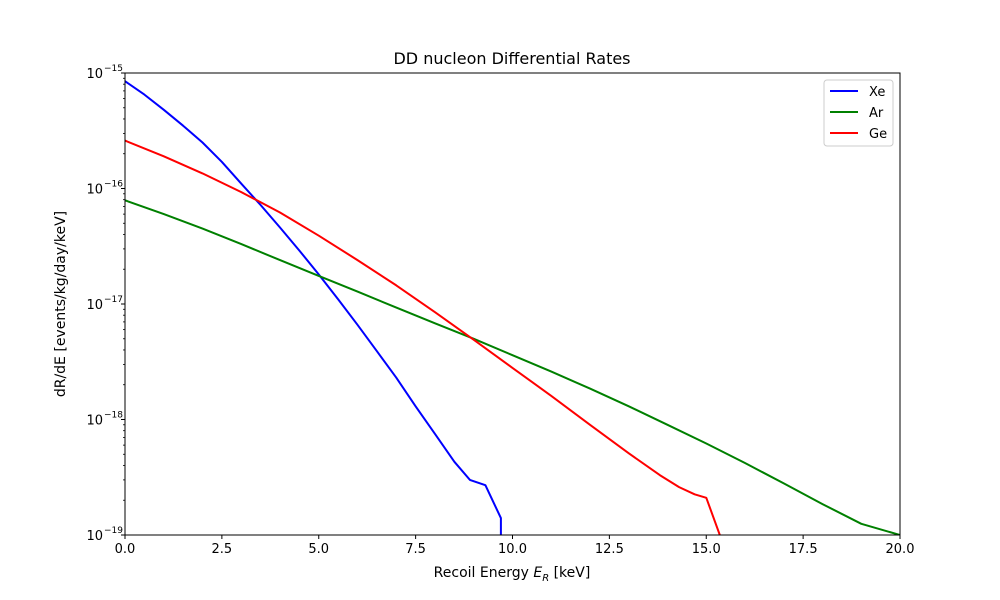  I want to click on x-axis-label-variable: E, so click(537, 573).